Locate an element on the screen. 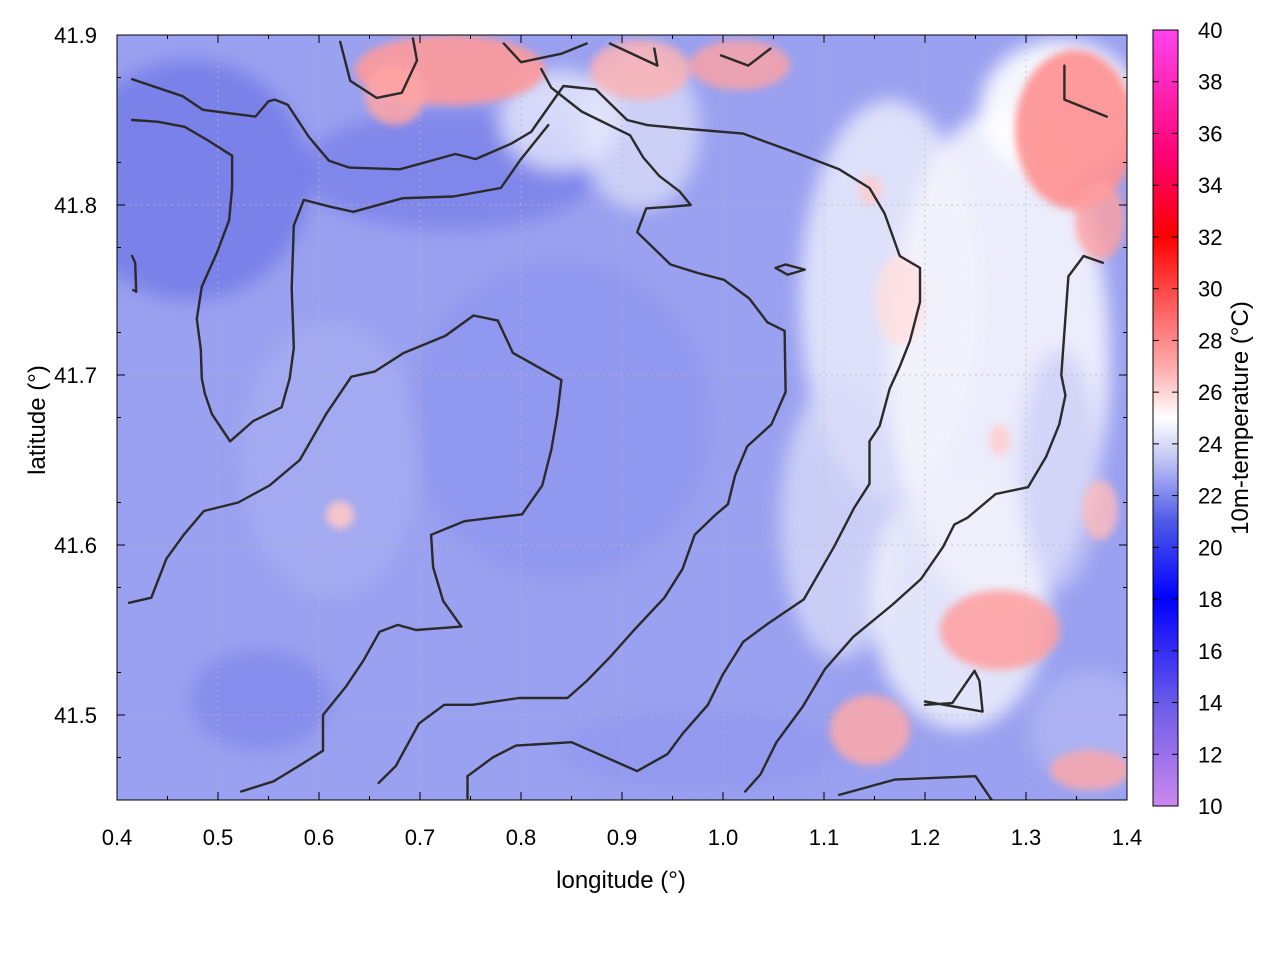 The height and width of the screenshot is (960, 1280). y-tick-label: 41.6 is located at coordinates (75, 545).